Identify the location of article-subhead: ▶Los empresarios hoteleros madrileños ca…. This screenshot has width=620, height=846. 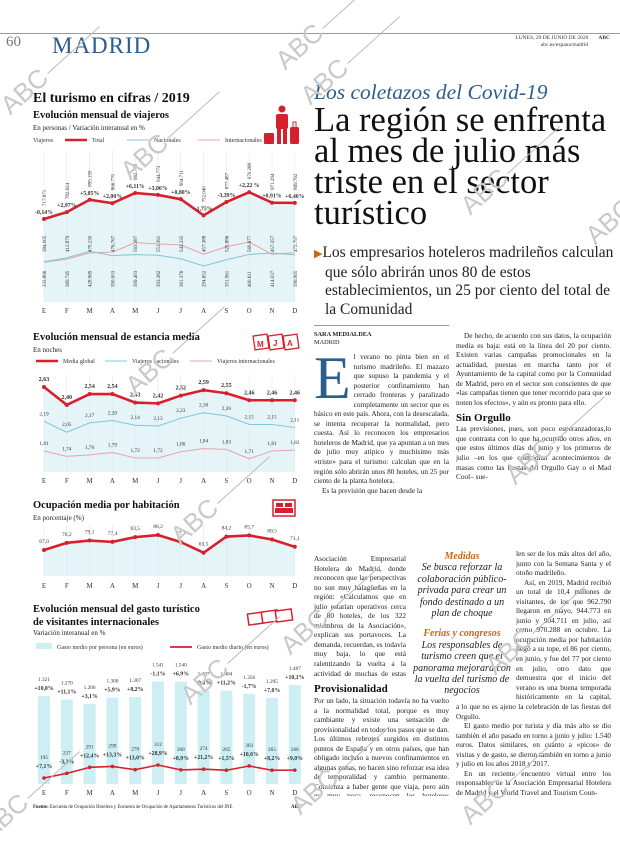
(464, 281).